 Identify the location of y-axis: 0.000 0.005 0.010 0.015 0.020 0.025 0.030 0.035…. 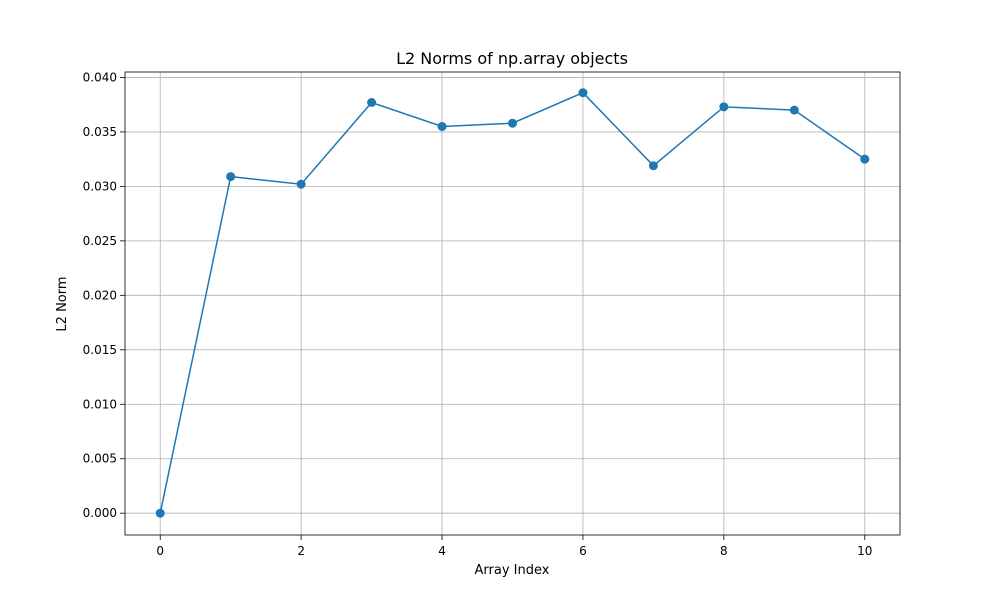
(104, 295).